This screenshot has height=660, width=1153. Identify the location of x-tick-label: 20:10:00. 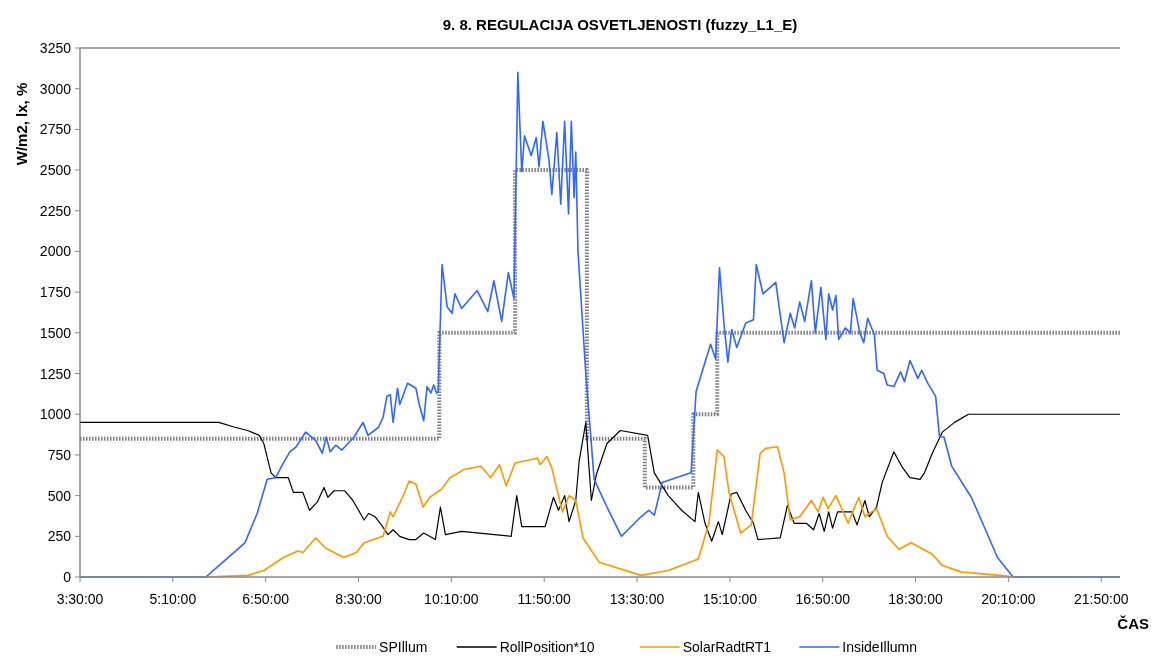
(1008, 599).